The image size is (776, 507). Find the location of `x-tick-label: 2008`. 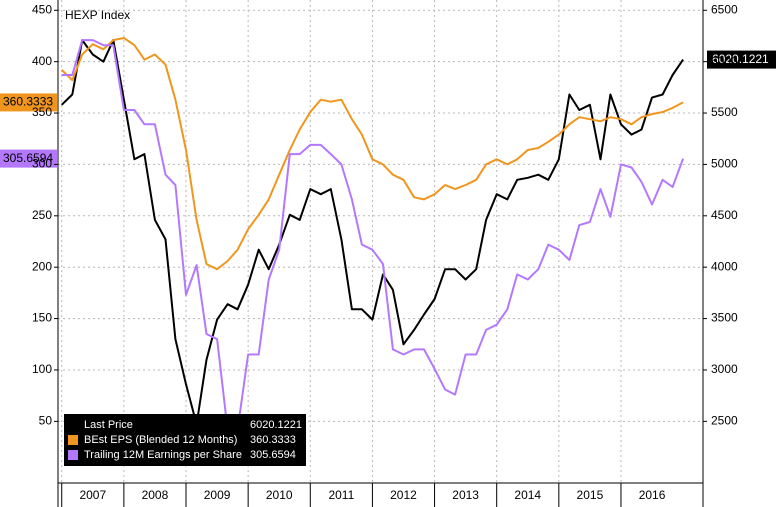

x-tick-label: 2008 is located at coordinates (155, 495).